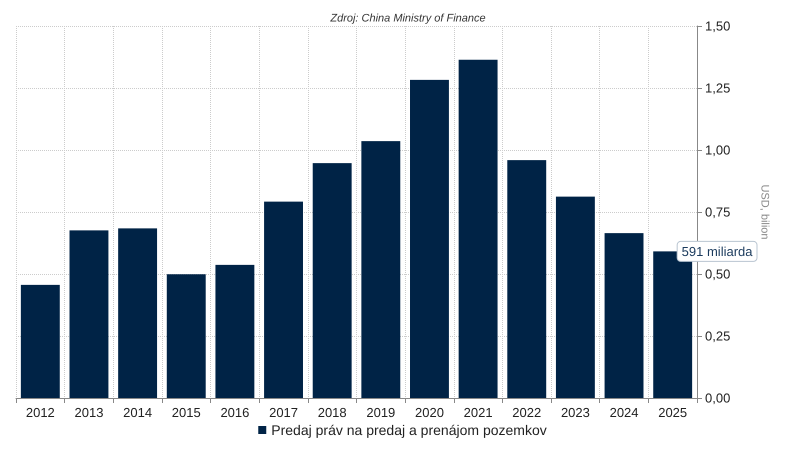  Describe the element at coordinates (717, 88) in the screenshot. I see `y-tick-label: 1,25` at that location.